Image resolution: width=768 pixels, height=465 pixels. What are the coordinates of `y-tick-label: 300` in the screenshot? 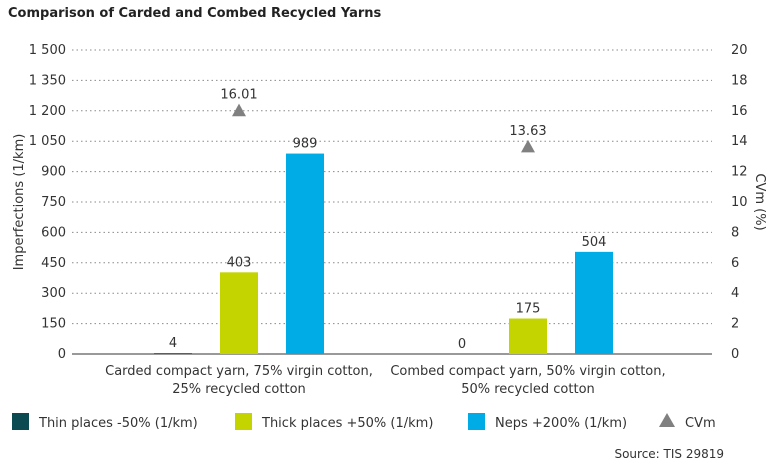 It's located at (53, 293).